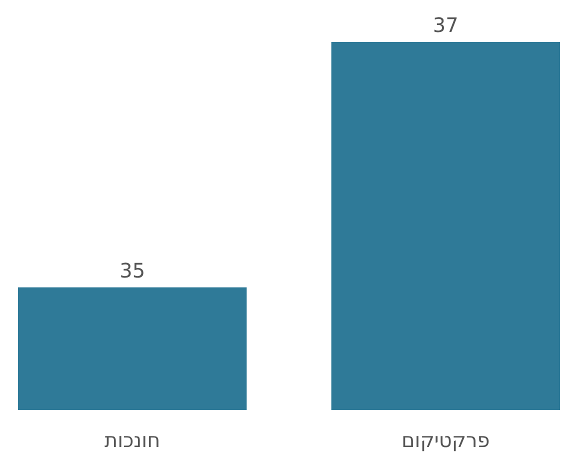 Image resolution: width=569 pixels, height=457 pixels. What do you see at coordinates (133, 270) in the screenshot?
I see `data-label: 35` at bounding box center [133, 270].